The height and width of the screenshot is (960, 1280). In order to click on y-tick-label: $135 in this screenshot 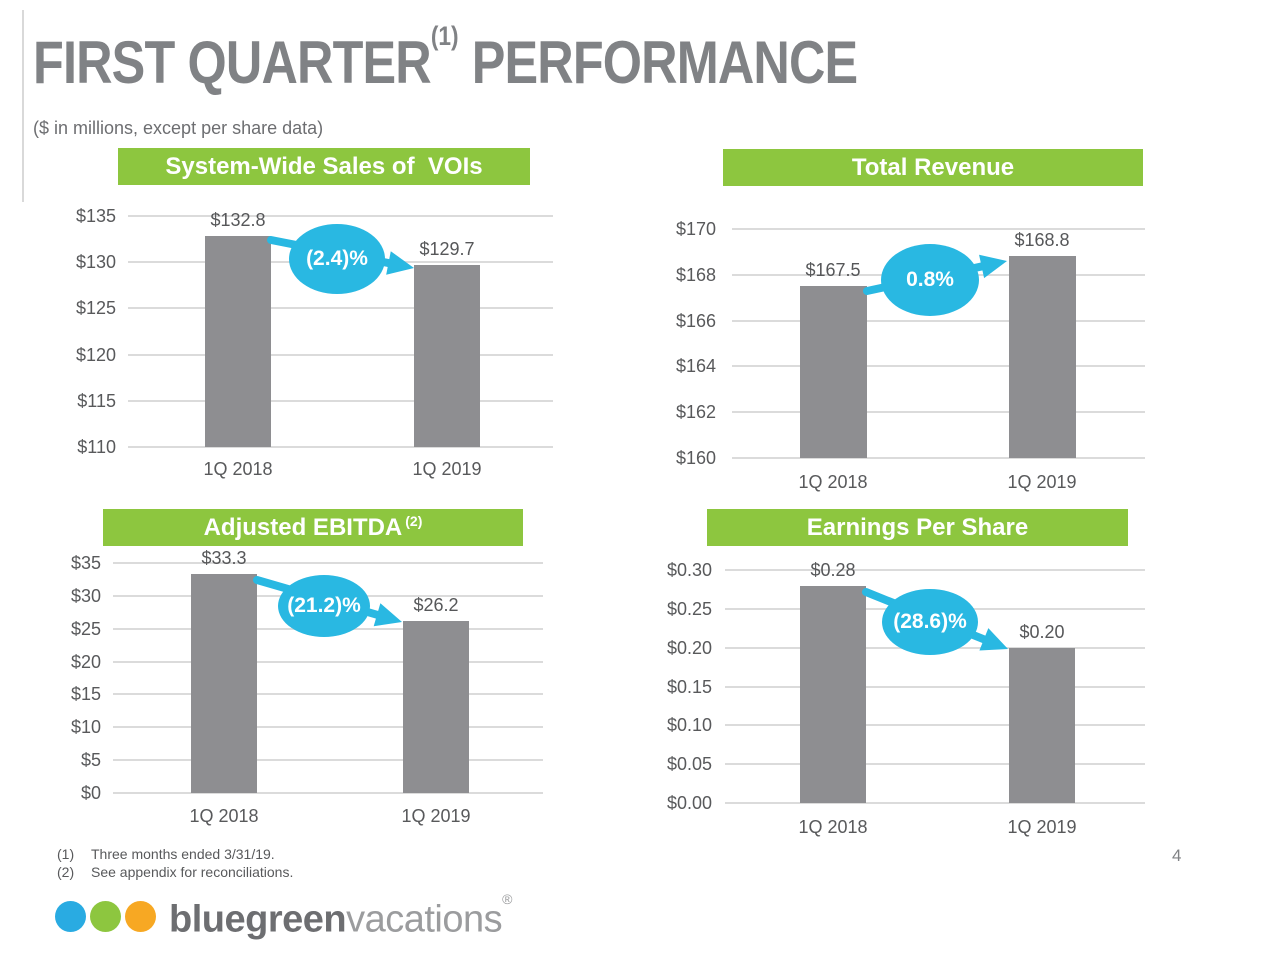, I will do `click(95, 216)`.